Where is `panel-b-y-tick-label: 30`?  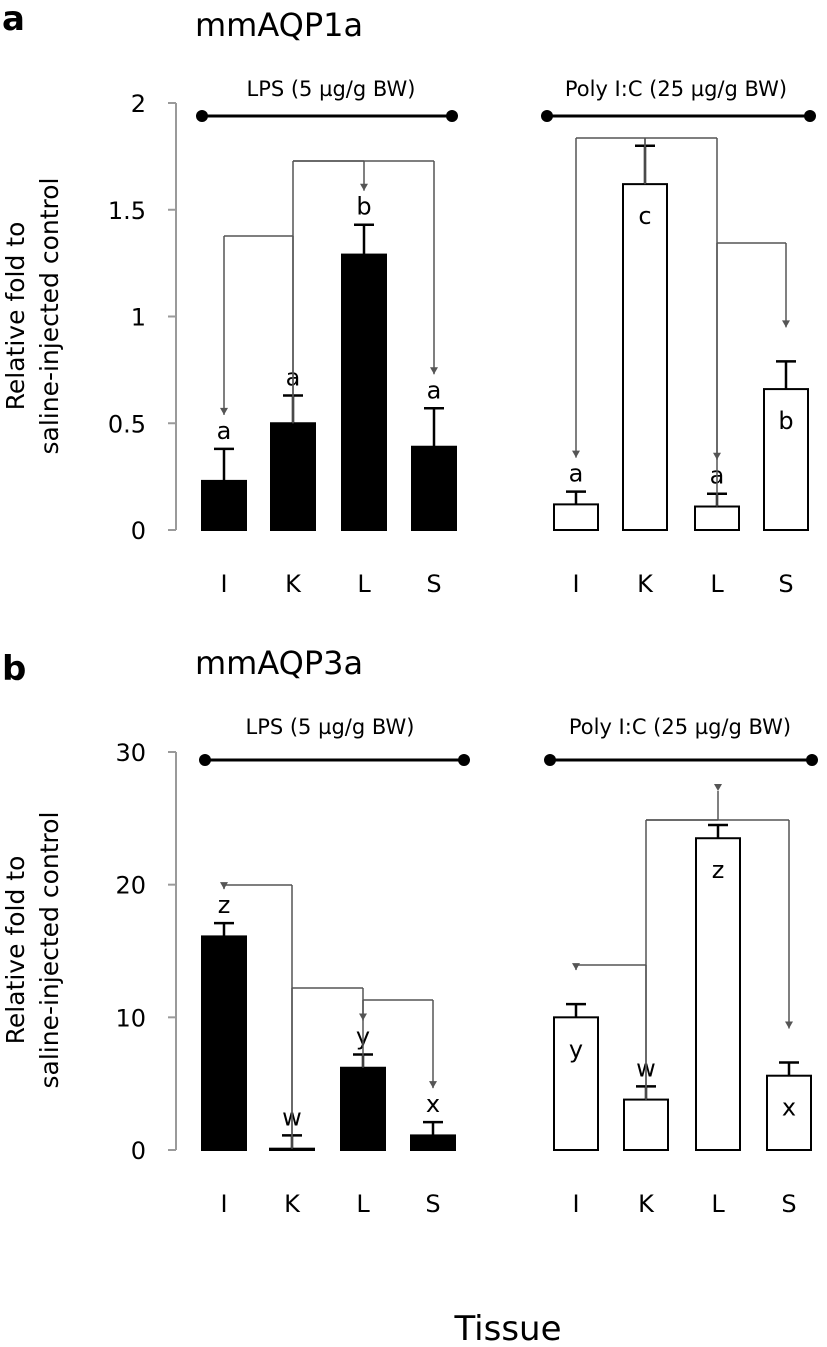 panel-b-y-tick-label: 30 is located at coordinates (130, 753).